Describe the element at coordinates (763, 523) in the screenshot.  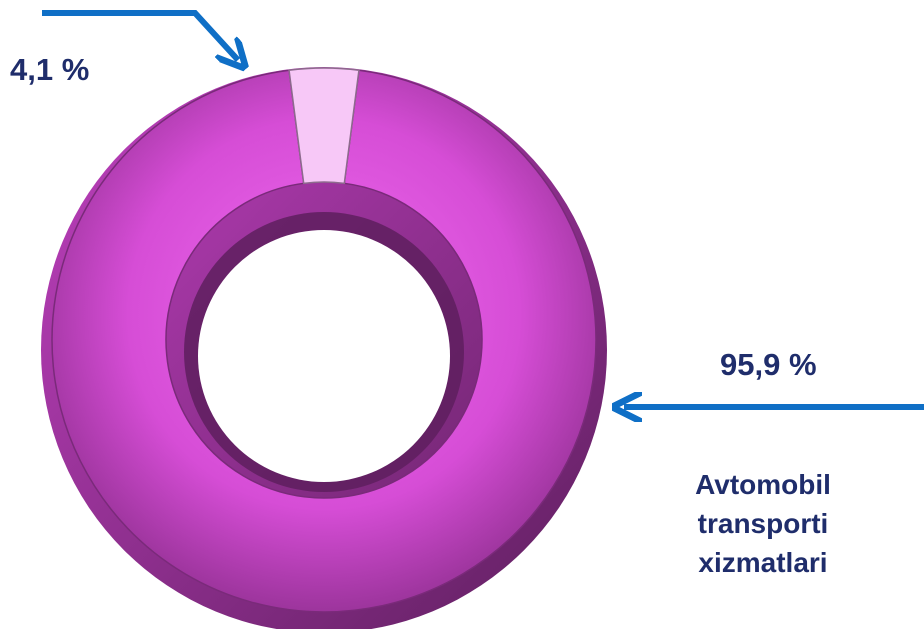
I see `category-label-line-2: transporti` at that location.